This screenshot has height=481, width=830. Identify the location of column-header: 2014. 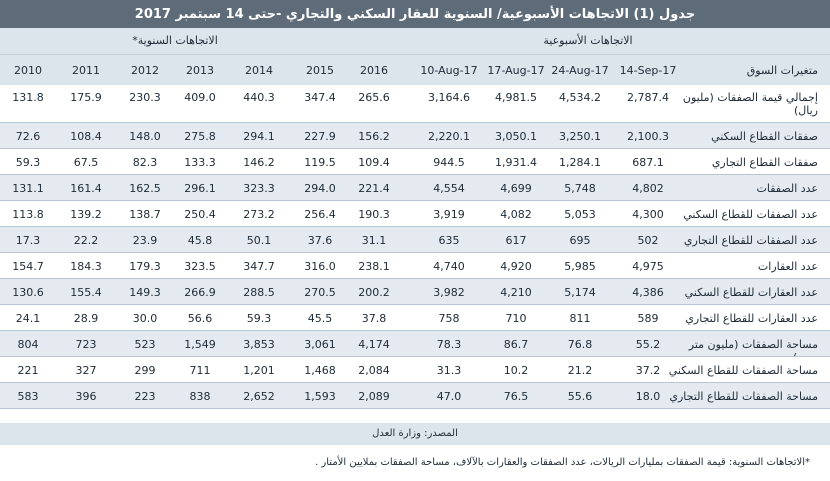
(259, 70).